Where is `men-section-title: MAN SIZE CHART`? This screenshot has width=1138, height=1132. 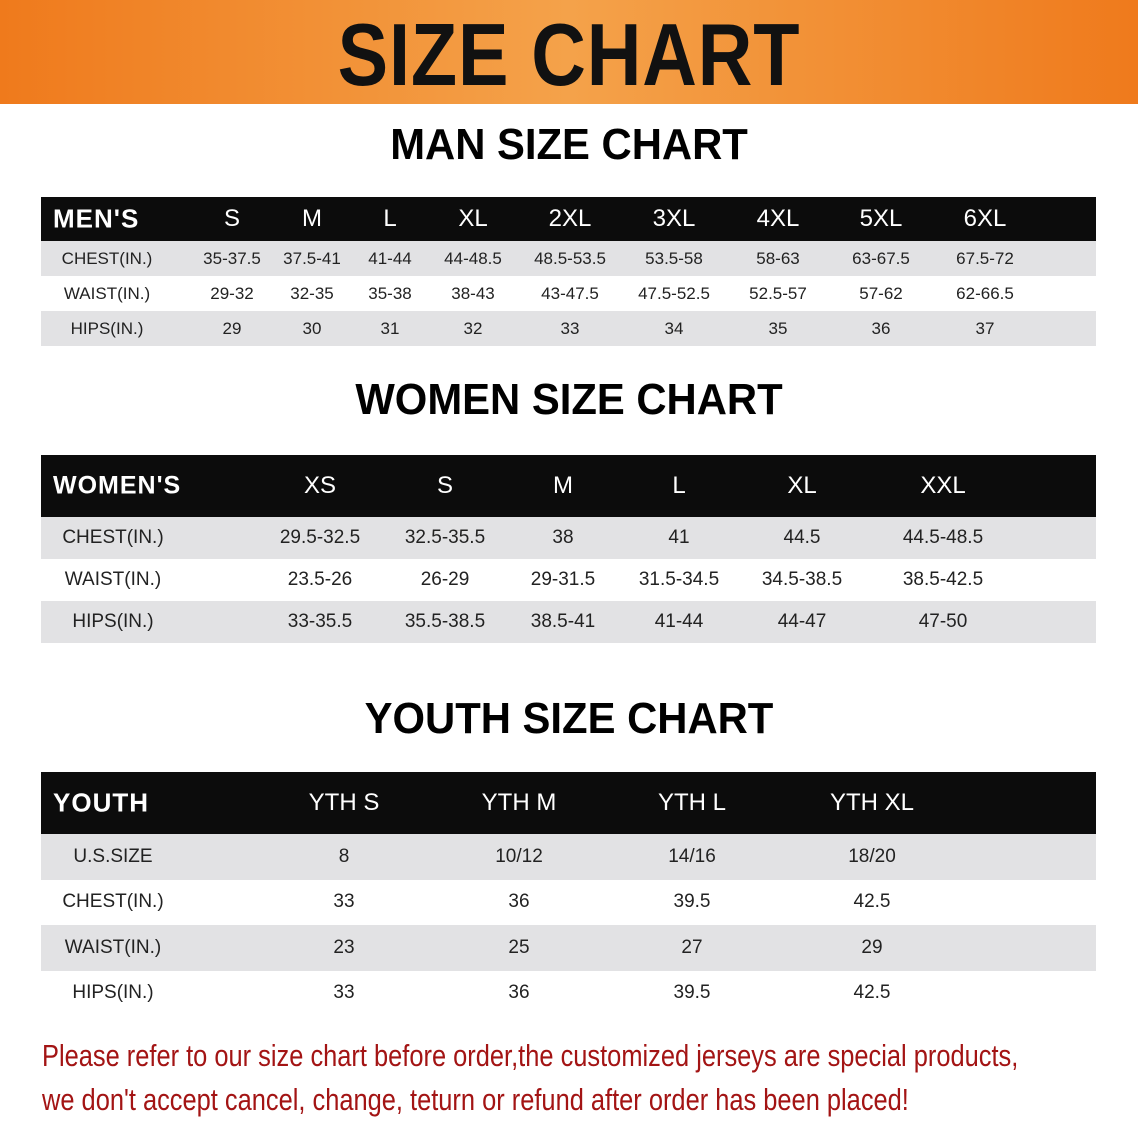
men-section-title: MAN SIZE CHART is located at coordinates (569, 144).